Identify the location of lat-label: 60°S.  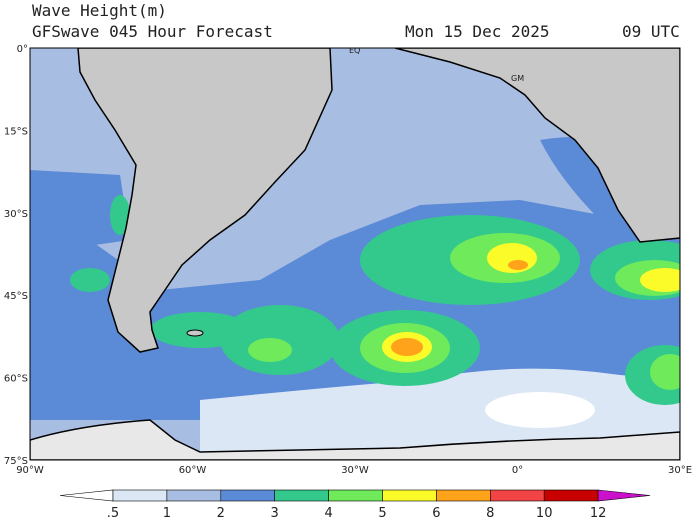
(16, 379).